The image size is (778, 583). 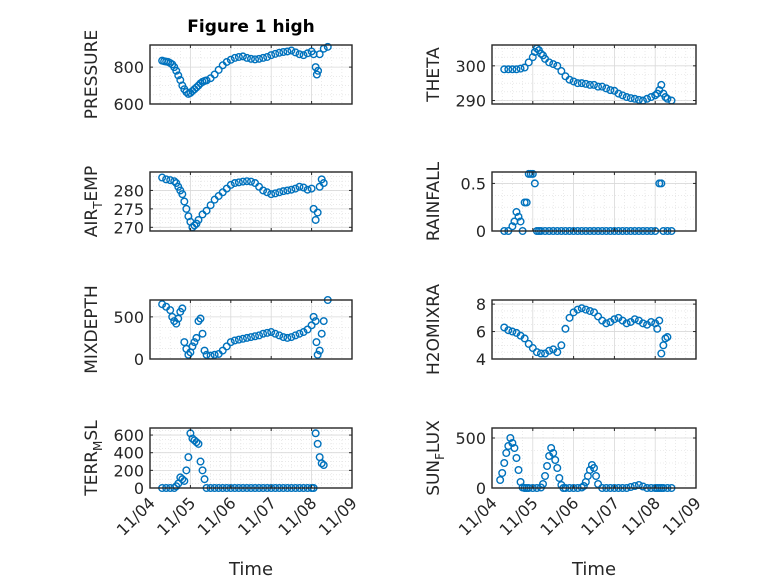 I want to click on x-tick-label: 11/08, so click(x=641, y=516).